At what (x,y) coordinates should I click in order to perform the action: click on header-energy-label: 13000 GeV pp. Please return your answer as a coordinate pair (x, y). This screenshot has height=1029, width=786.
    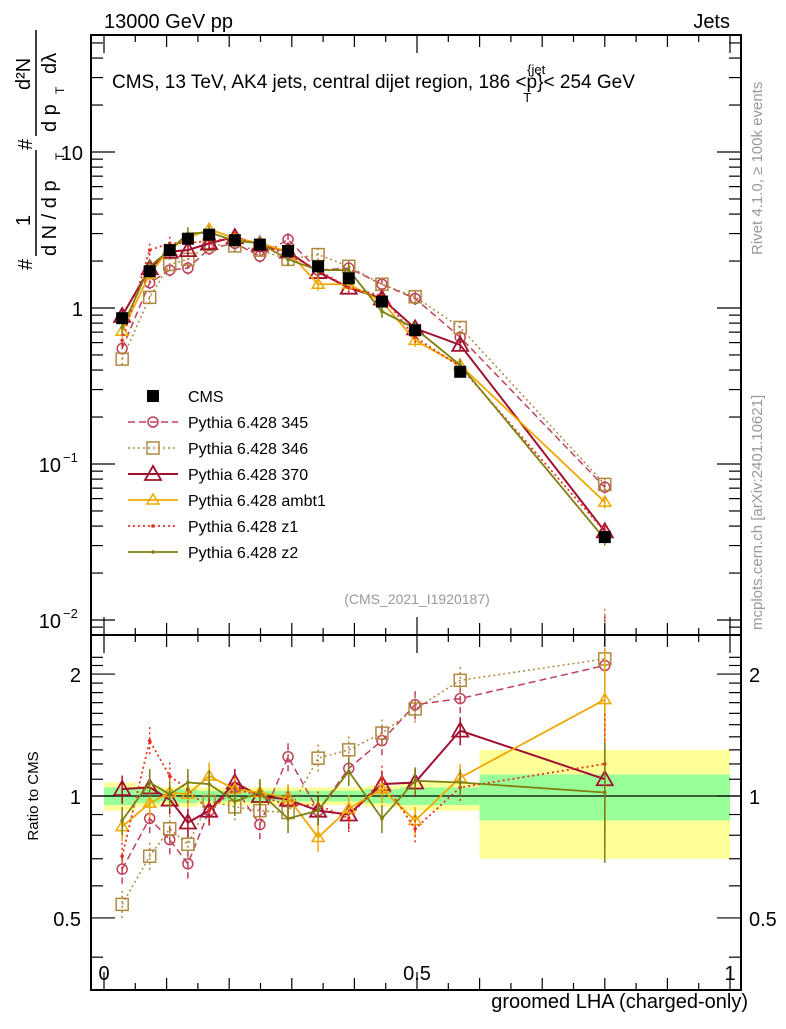
    Looking at the image, I should click on (168, 22).